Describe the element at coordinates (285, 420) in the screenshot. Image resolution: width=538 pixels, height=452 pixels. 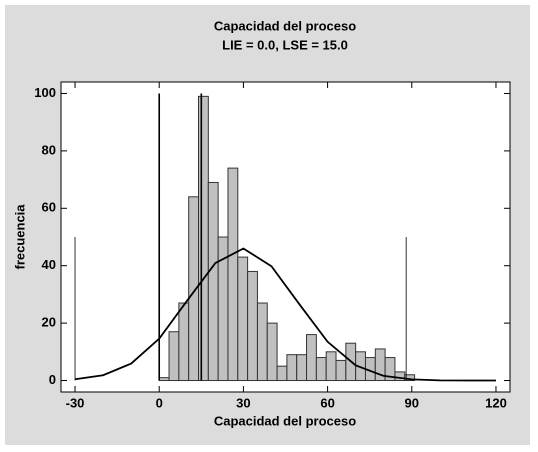
I see `x-axis-label: Capacidad del proceso` at that location.